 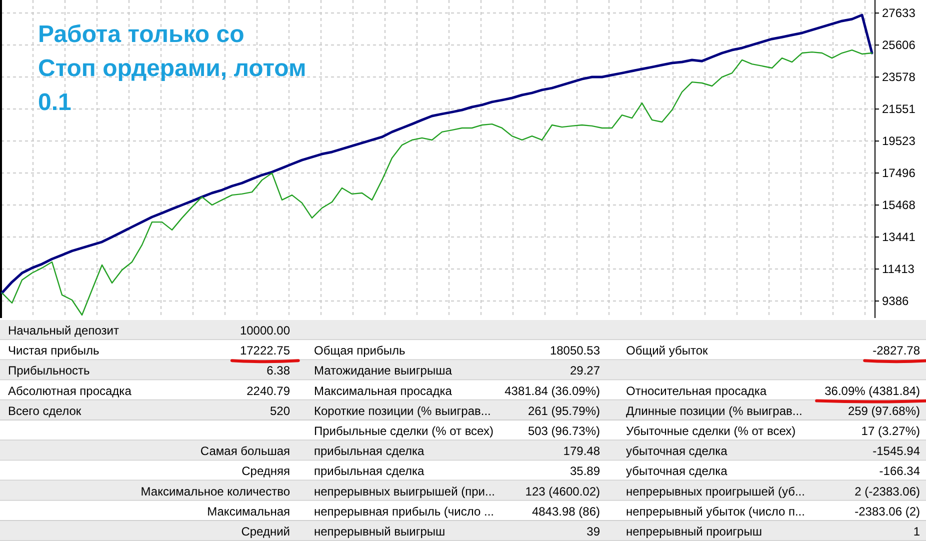 I want to click on y-tick-label: 21551, so click(x=899, y=109).